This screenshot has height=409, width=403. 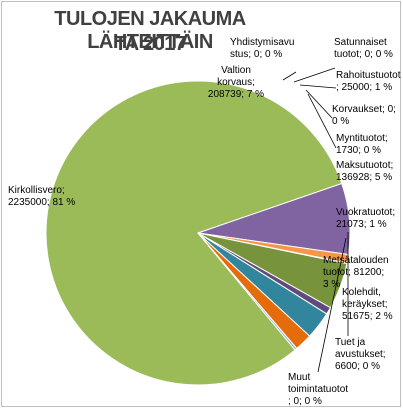 What do you see at coordinates (41, 196) in the screenshot?
I see `data-label: Kirkollisvero; 2235000; 81 %` at bounding box center [41, 196].